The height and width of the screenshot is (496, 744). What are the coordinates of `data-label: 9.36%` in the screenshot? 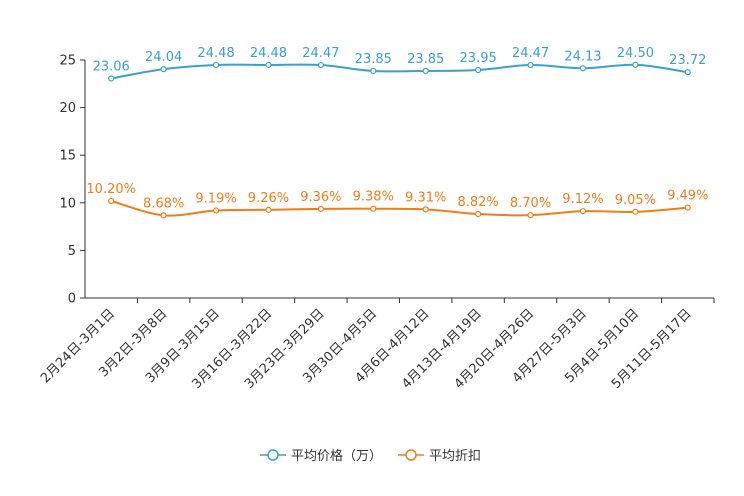 It's located at (320, 197).